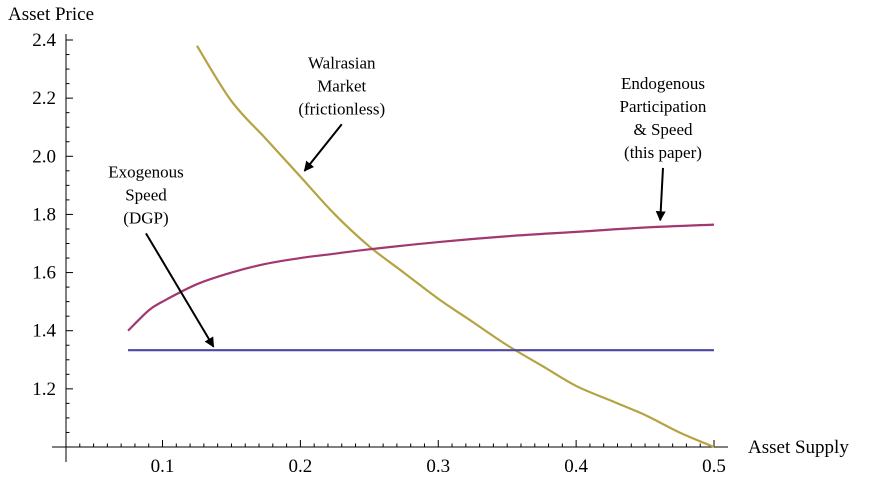  Describe the element at coordinates (663, 129) in the screenshot. I see `annotation-text-line: & Speed` at that location.